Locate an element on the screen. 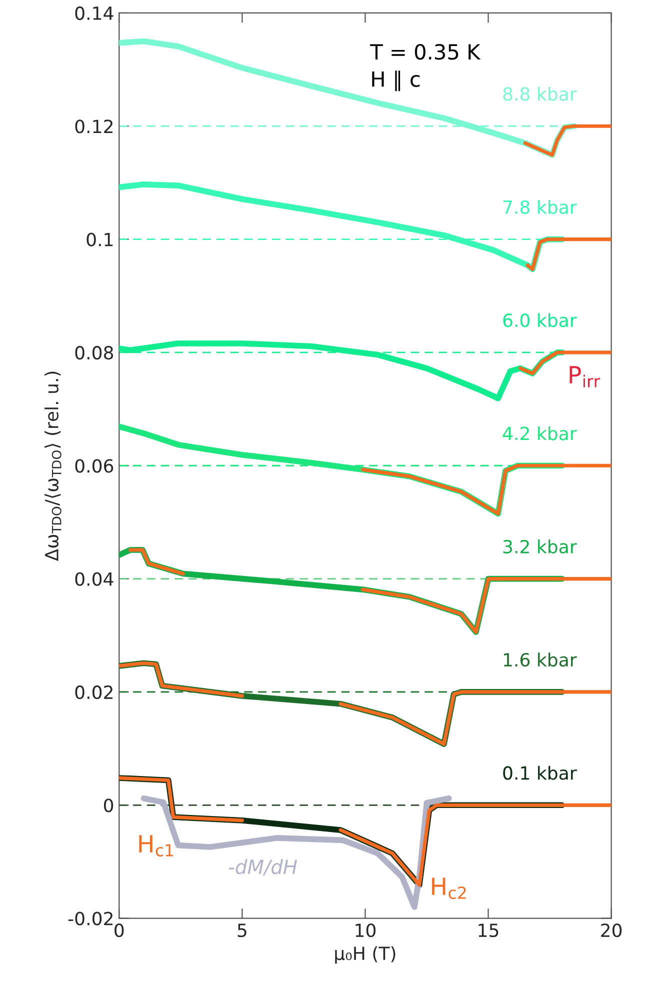  y-tick-label: 0.04 is located at coordinates (94, 579).